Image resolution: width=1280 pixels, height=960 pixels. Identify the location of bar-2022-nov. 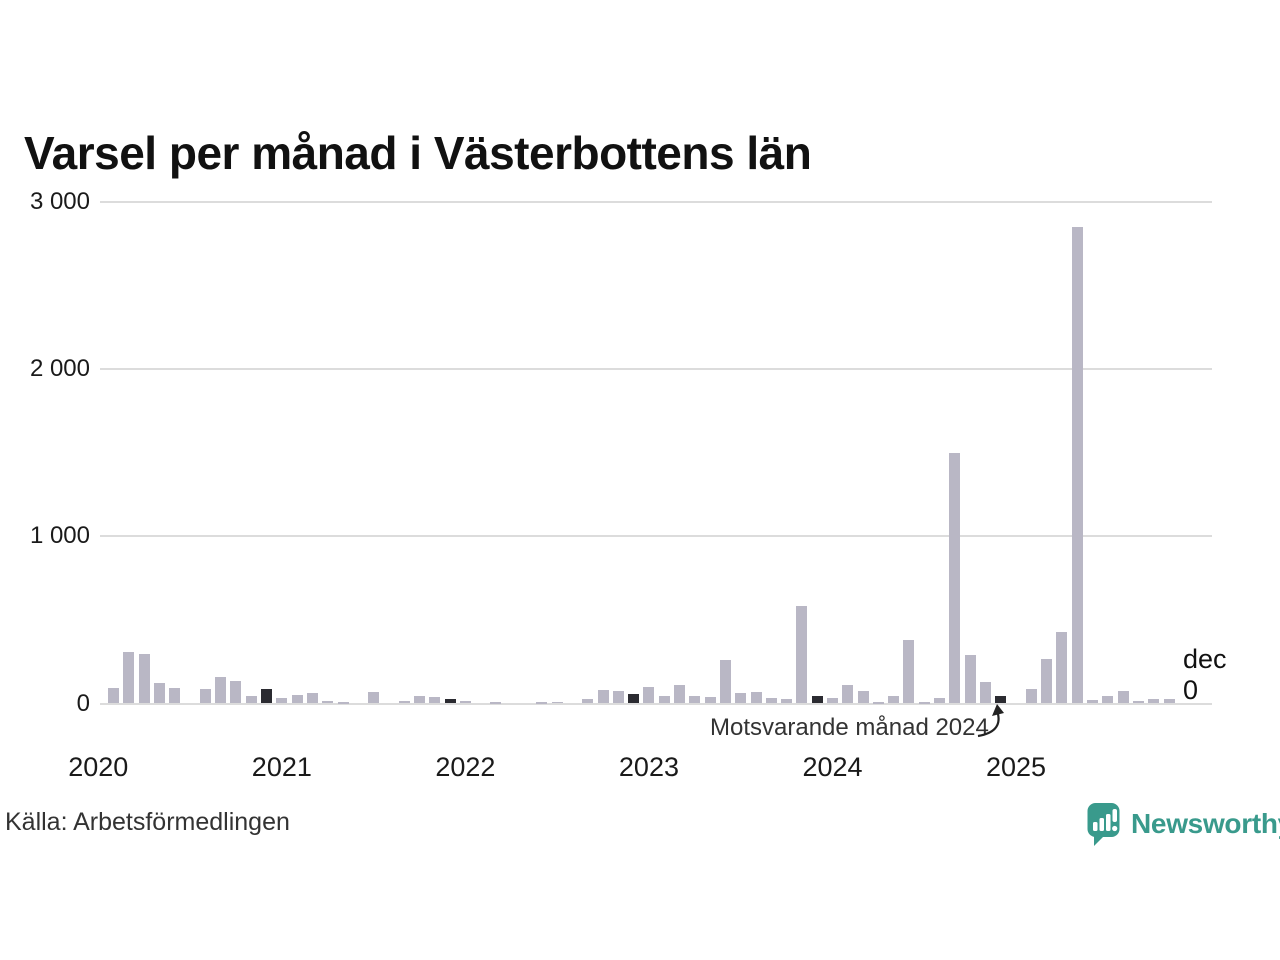
(618, 697).